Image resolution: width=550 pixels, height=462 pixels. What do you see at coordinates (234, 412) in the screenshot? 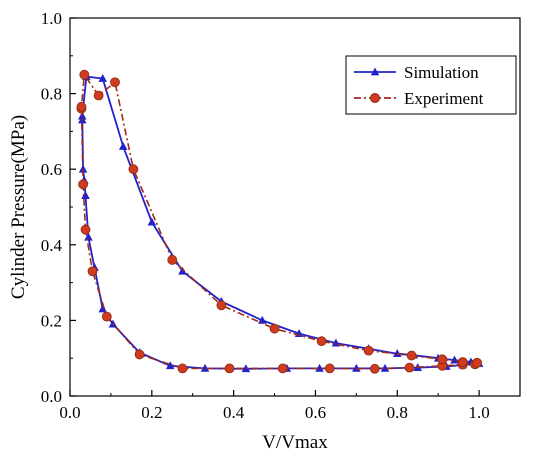
I see `x-tick-label: 0.4` at bounding box center [234, 412].